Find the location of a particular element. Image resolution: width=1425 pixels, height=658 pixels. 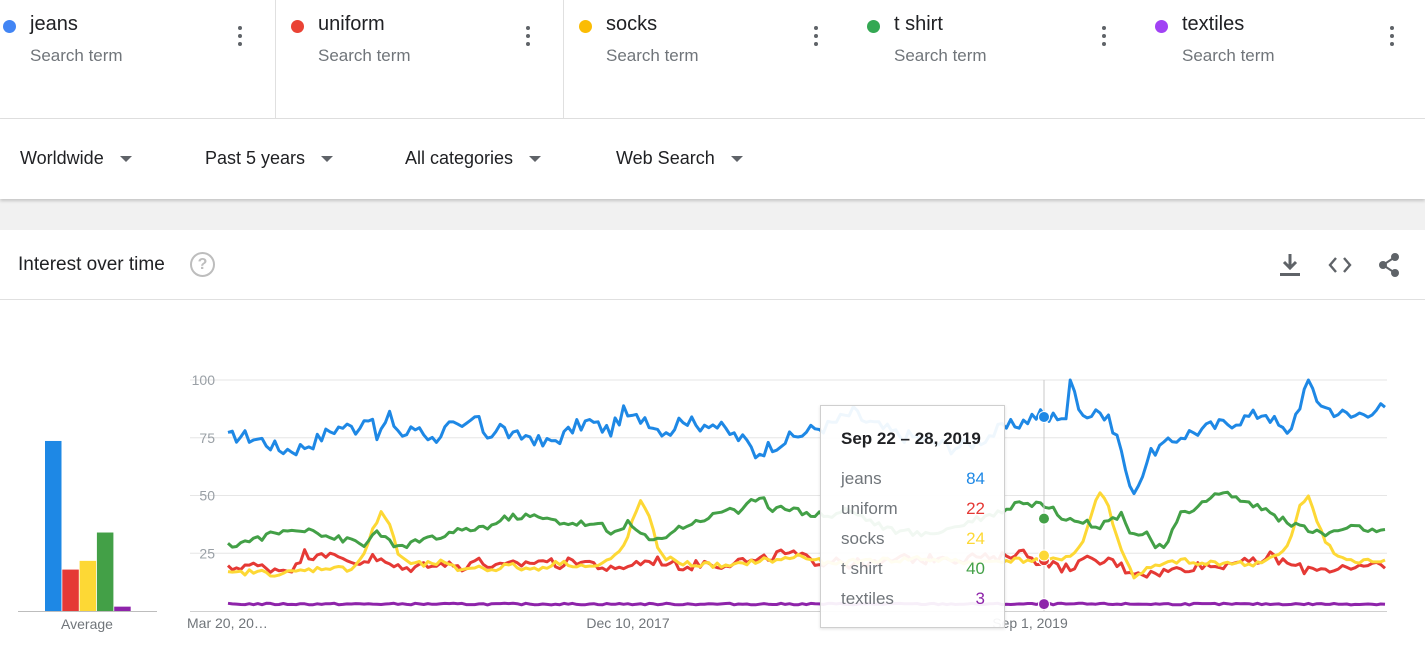

hover-point-socks is located at coordinates (1044, 555).